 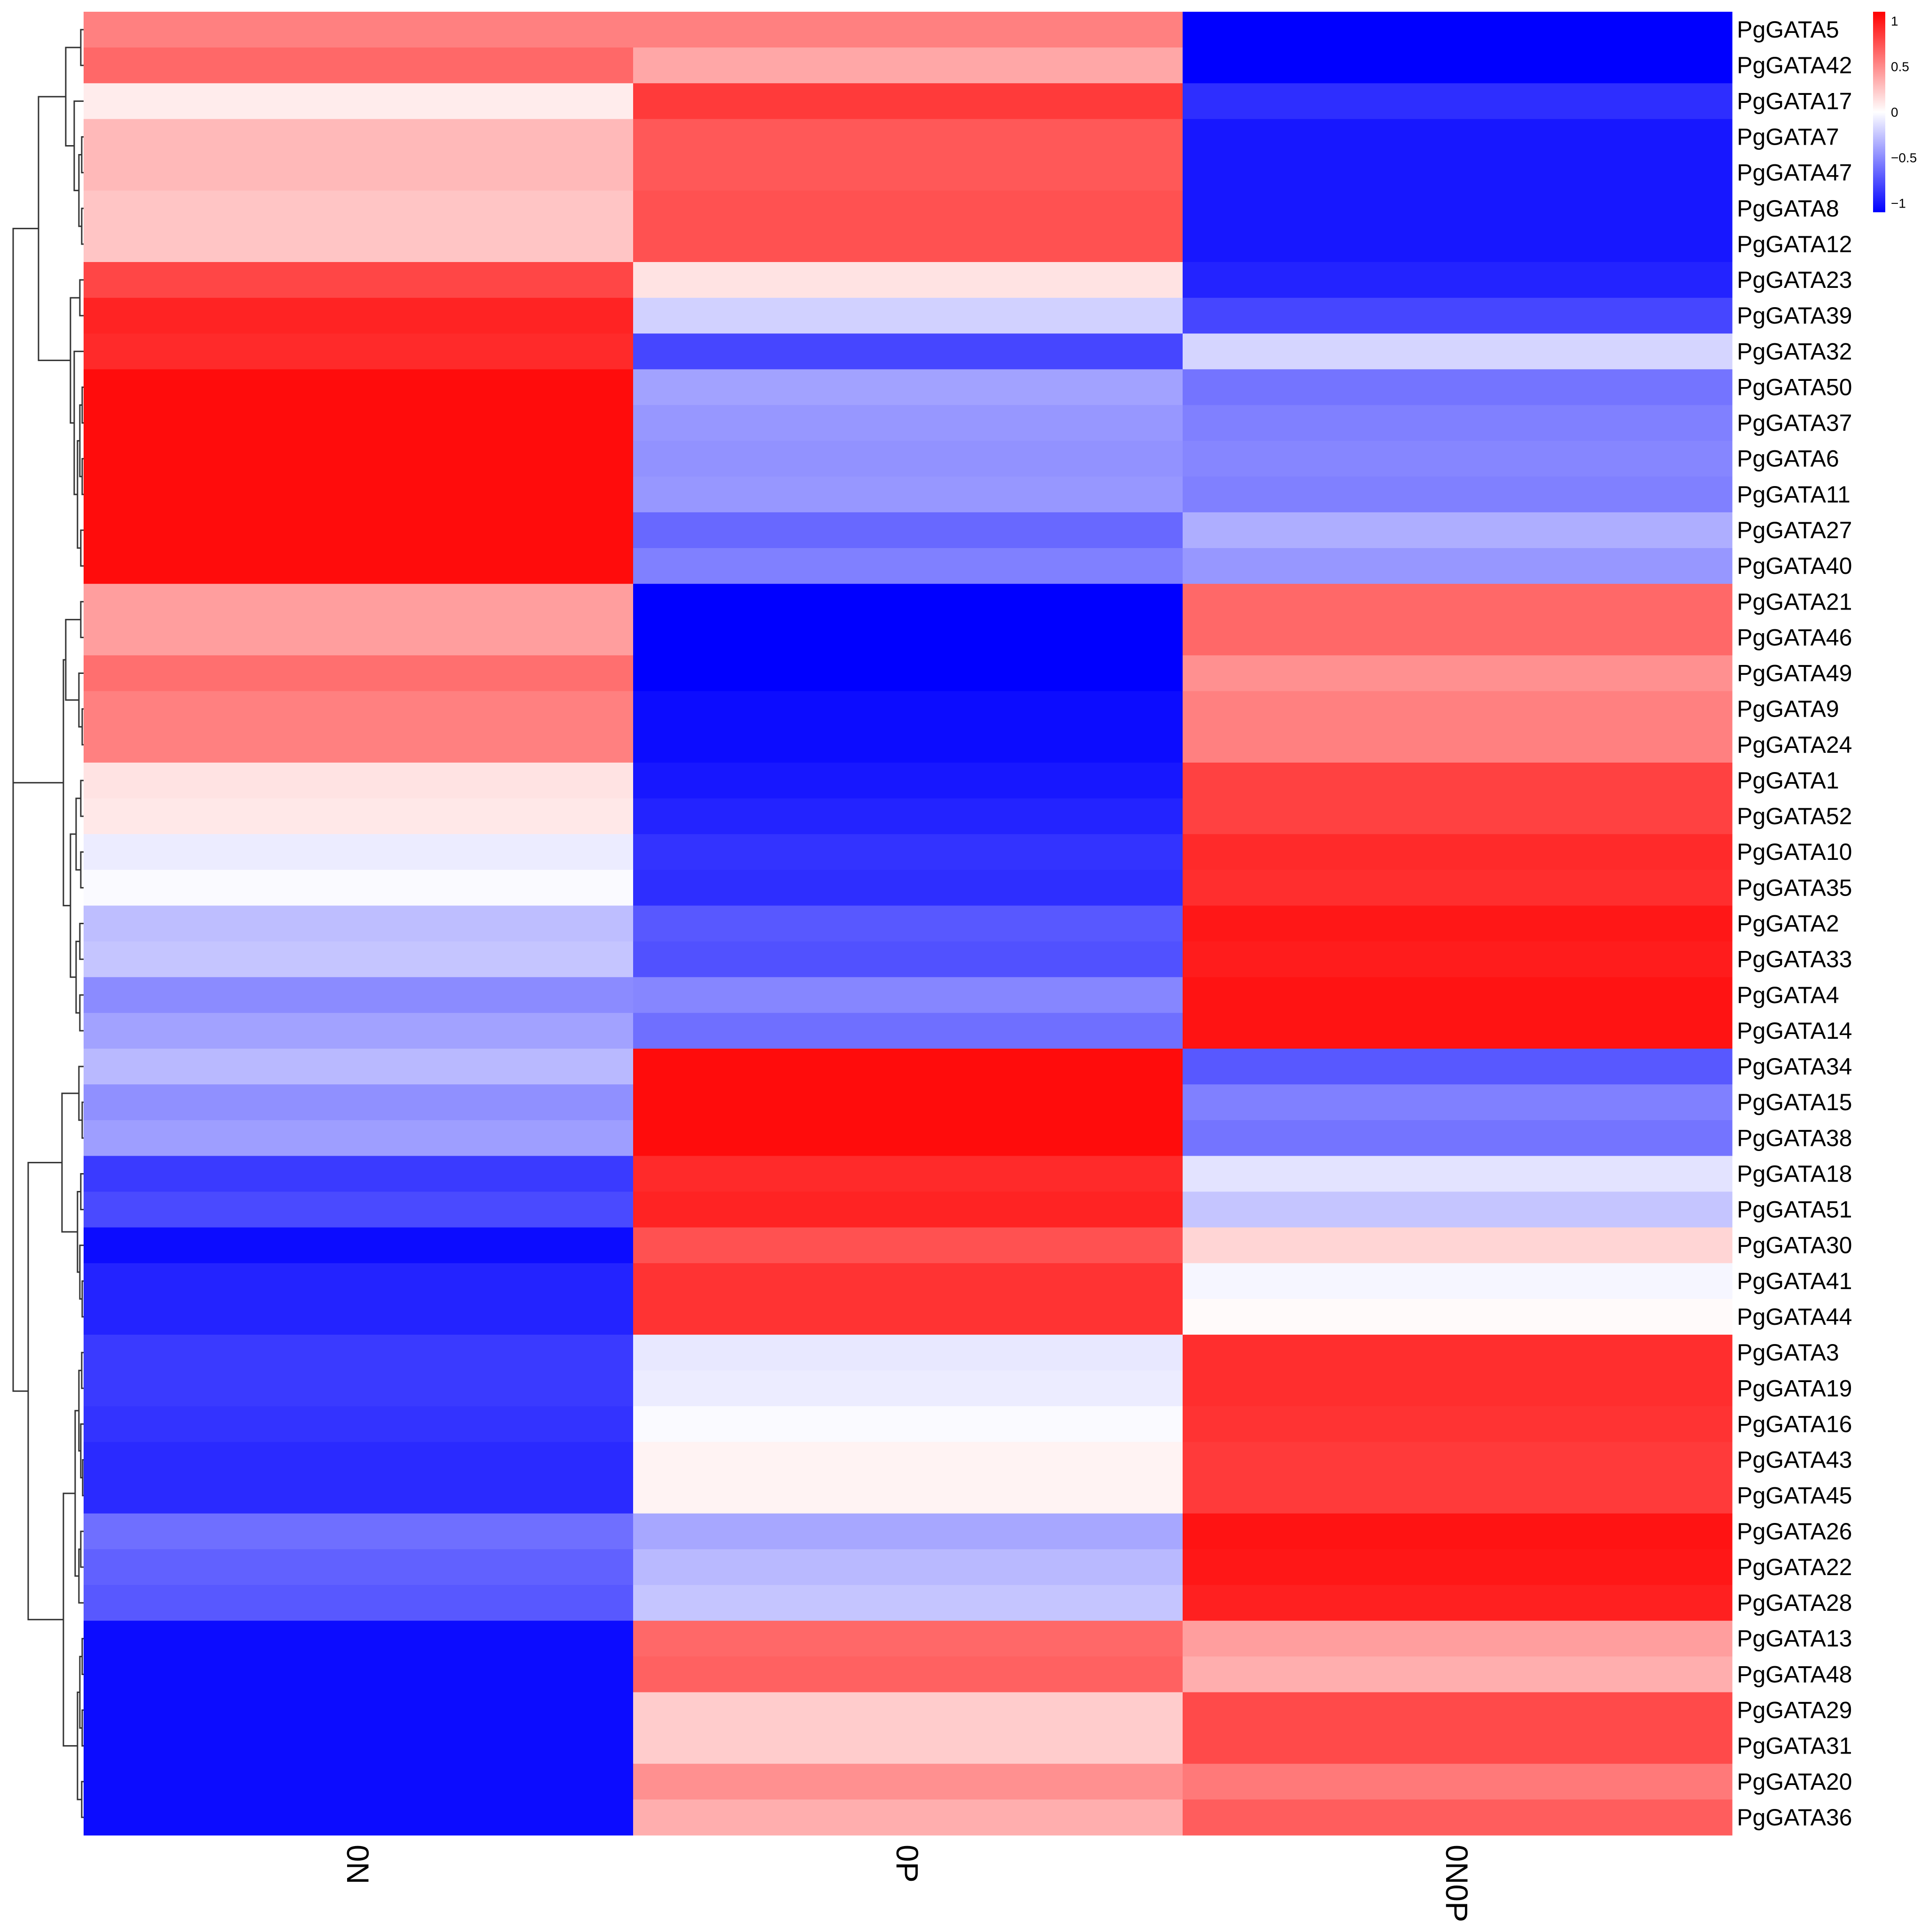 I want to click on row-label: PgGATA1, so click(x=1788, y=780).